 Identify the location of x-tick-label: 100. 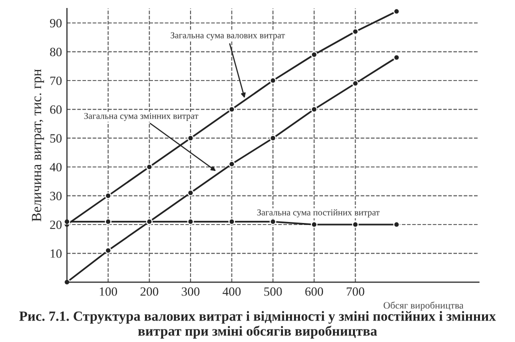
(109, 291).